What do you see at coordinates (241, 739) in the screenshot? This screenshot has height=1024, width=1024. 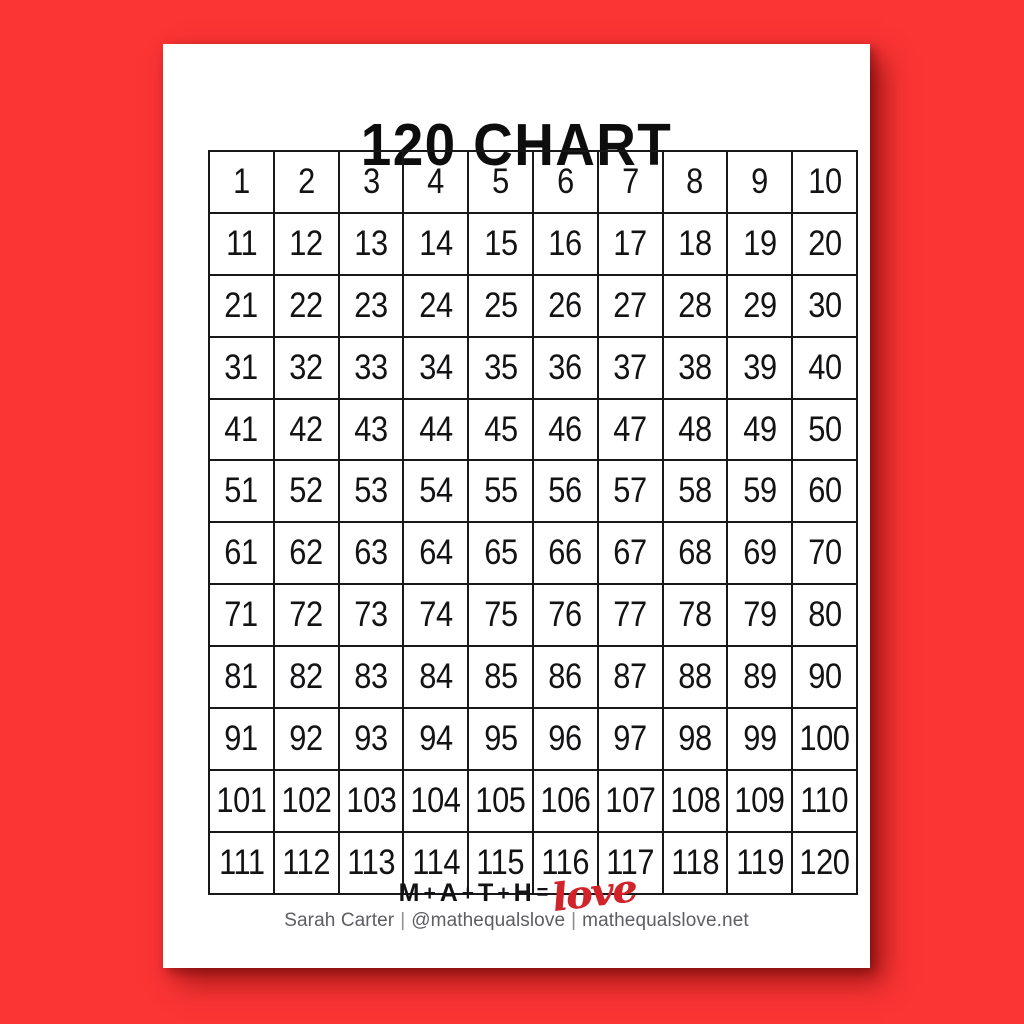 I see `number-cell: 91` at bounding box center [241, 739].